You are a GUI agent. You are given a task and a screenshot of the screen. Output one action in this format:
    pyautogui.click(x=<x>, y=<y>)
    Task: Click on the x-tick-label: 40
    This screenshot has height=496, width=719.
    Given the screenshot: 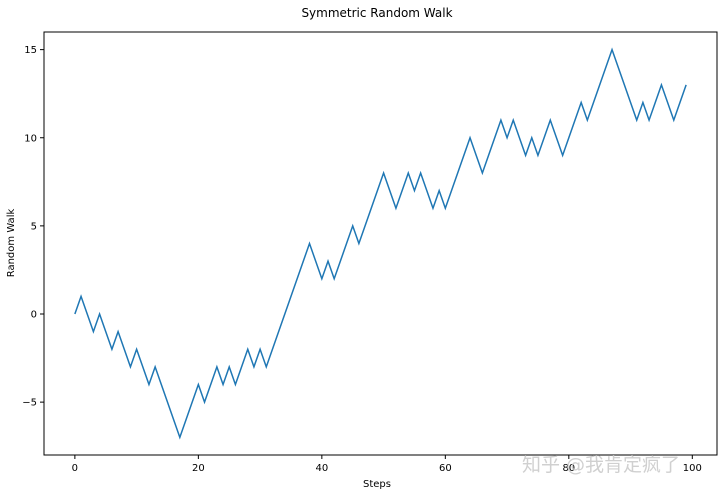 What is the action you would take?
    pyautogui.click(x=321, y=468)
    